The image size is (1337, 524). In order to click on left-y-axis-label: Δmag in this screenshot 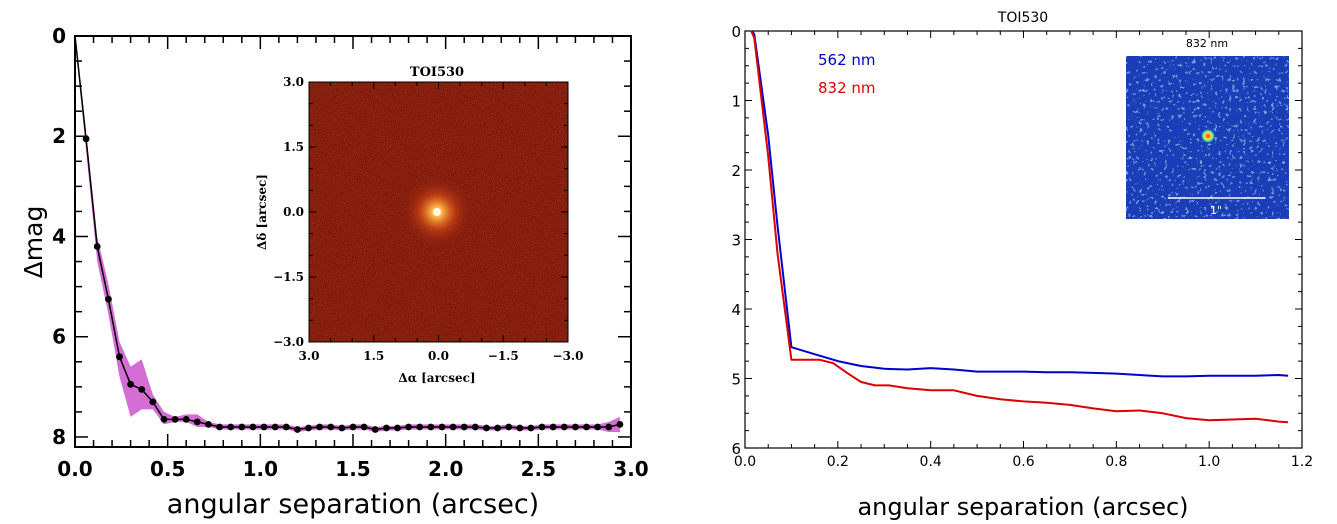, I will do `click(33, 242)`.